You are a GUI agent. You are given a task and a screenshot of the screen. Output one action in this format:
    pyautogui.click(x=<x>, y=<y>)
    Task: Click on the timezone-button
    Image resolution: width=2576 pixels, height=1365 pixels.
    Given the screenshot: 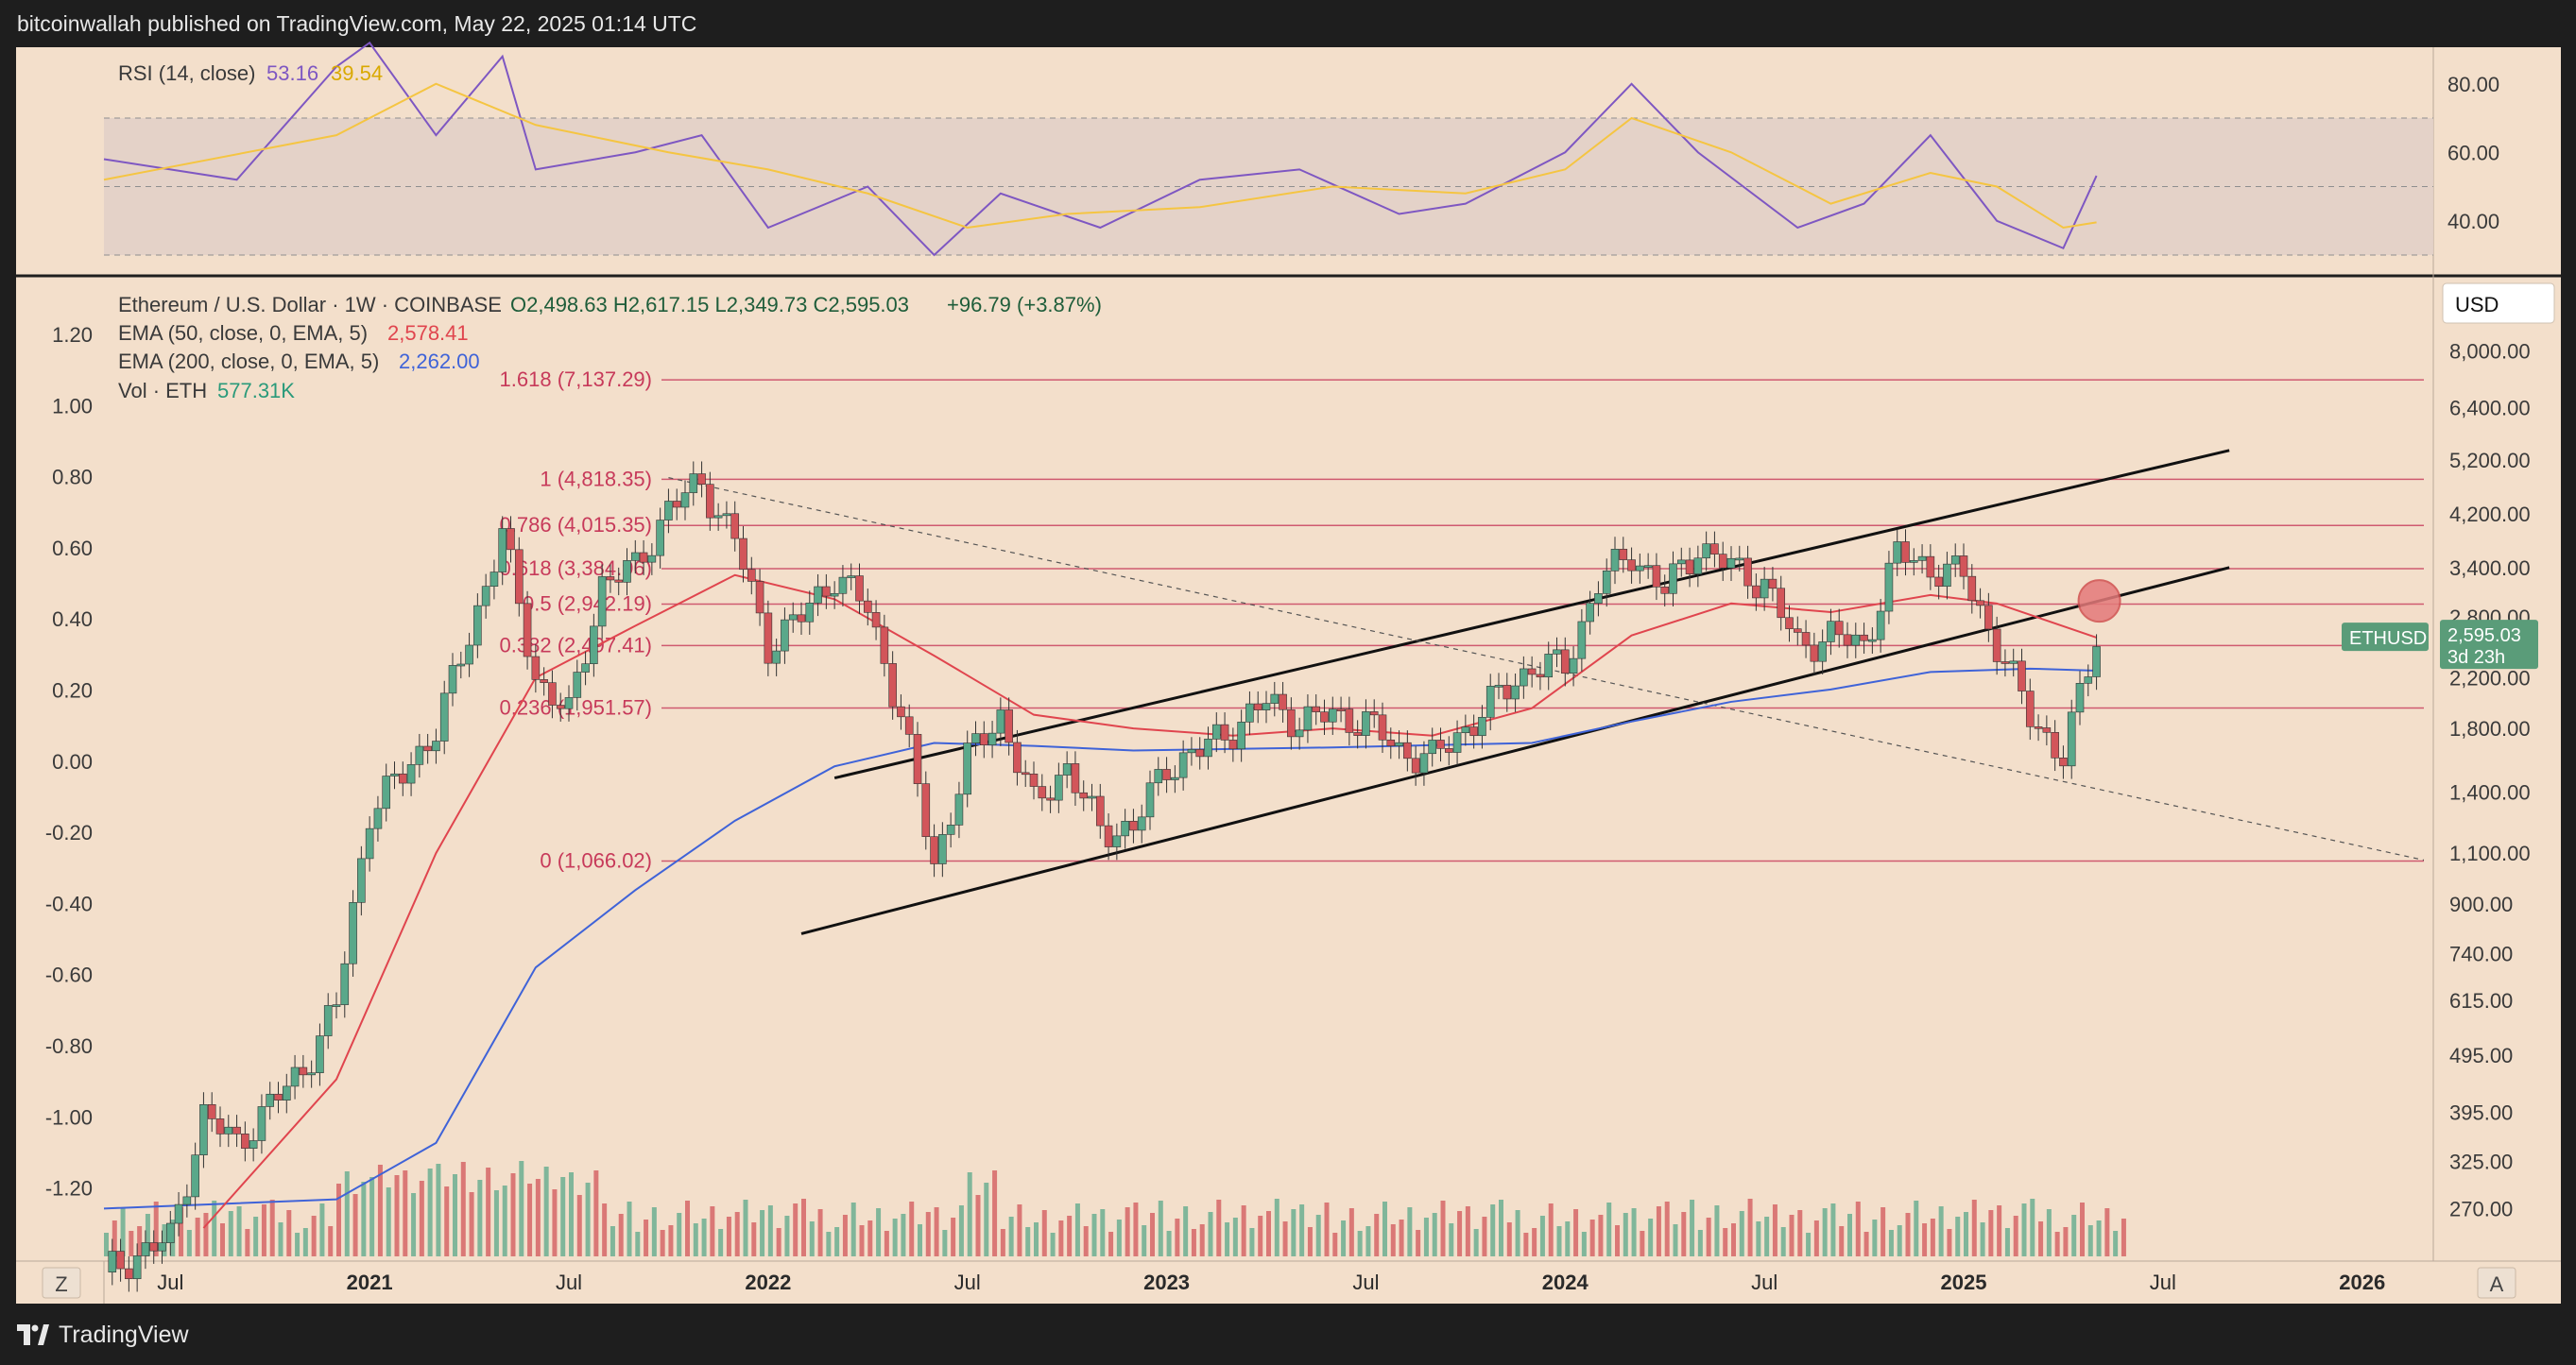 What is the action you would take?
    pyautogui.click(x=61, y=1283)
    